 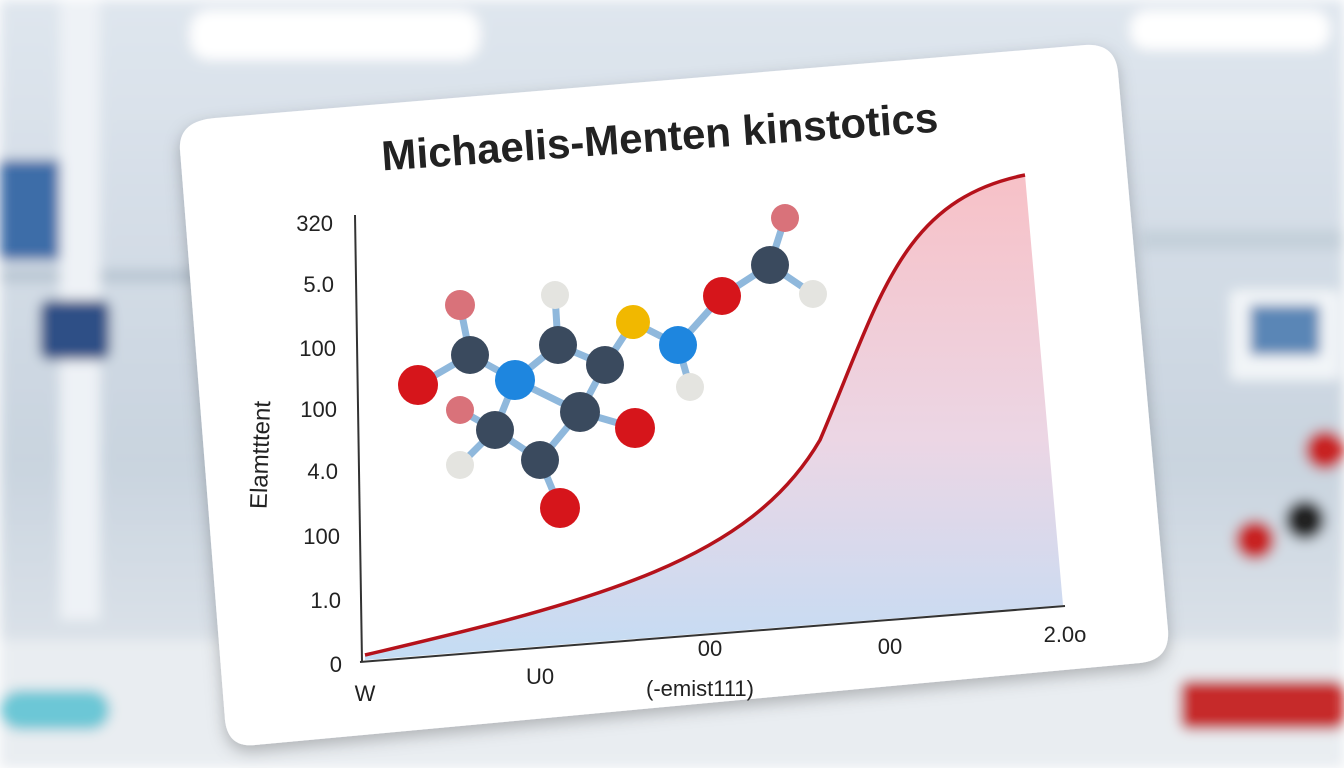 What do you see at coordinates (712, 634) in the screenshot?
I see `x-axis` at bounding box center [712, 634].